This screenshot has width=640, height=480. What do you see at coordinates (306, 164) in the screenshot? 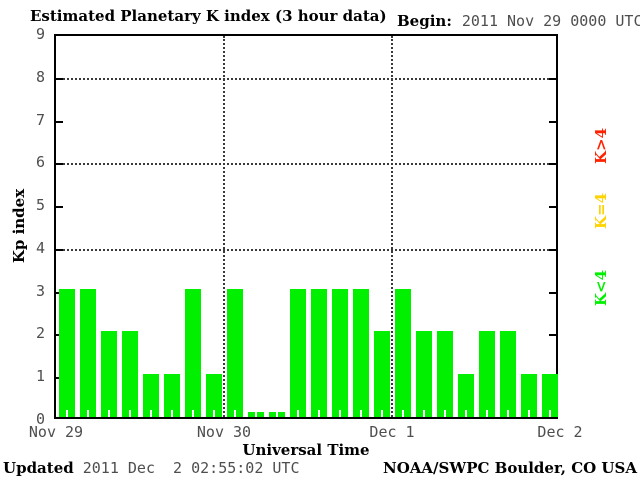
I see `gridline-y6` at bounding box center [306, 164].